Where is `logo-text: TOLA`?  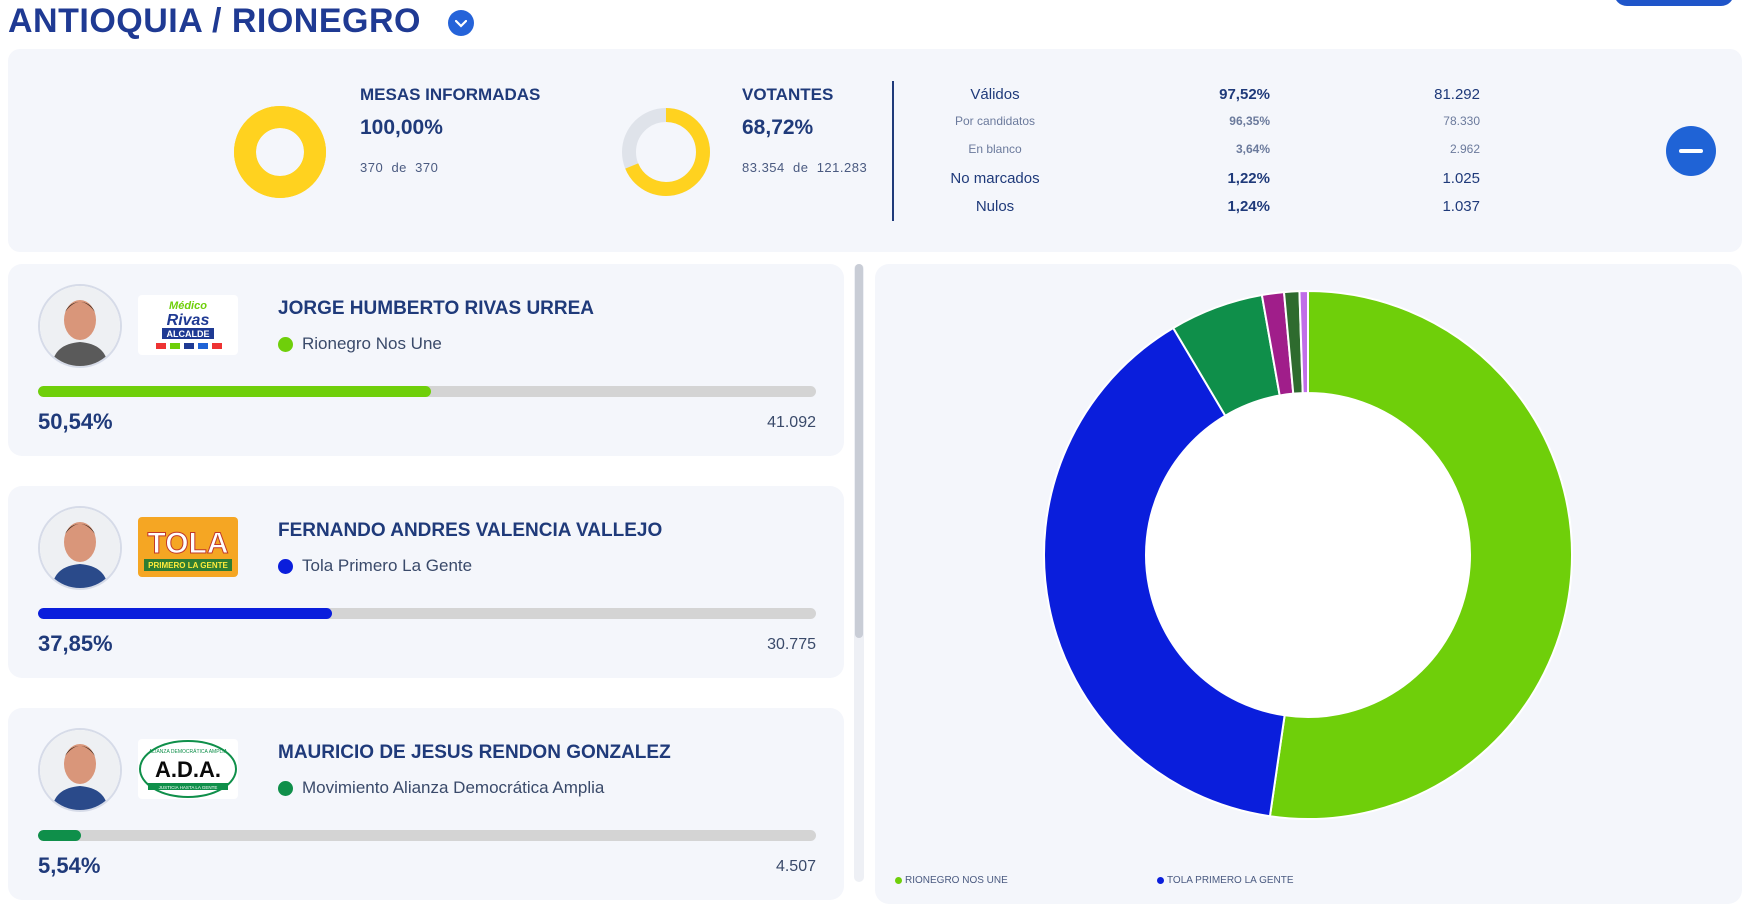 logo-text: TOLA is located at coordinates (187, 543).